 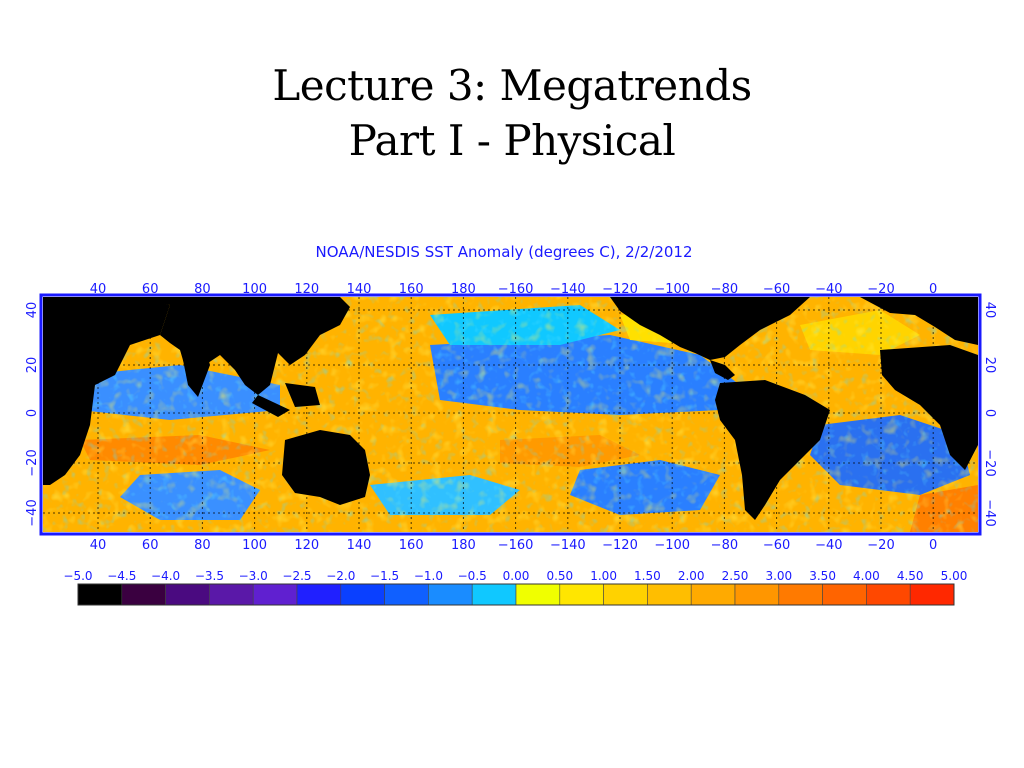 What do you see at coordinates (776, 289) in the screenshot?
I see `top-lon-label: −60` at bounding box center [776, 289].